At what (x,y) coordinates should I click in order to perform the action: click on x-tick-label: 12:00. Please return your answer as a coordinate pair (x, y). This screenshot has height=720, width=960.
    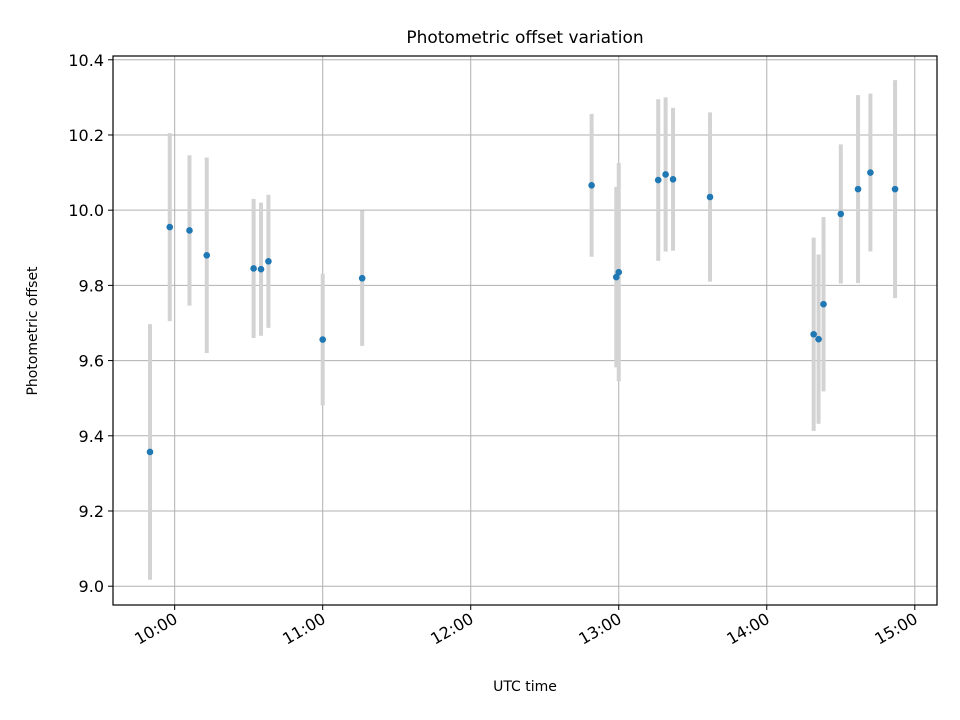
    Looking at the image, I should click on (451, 629).